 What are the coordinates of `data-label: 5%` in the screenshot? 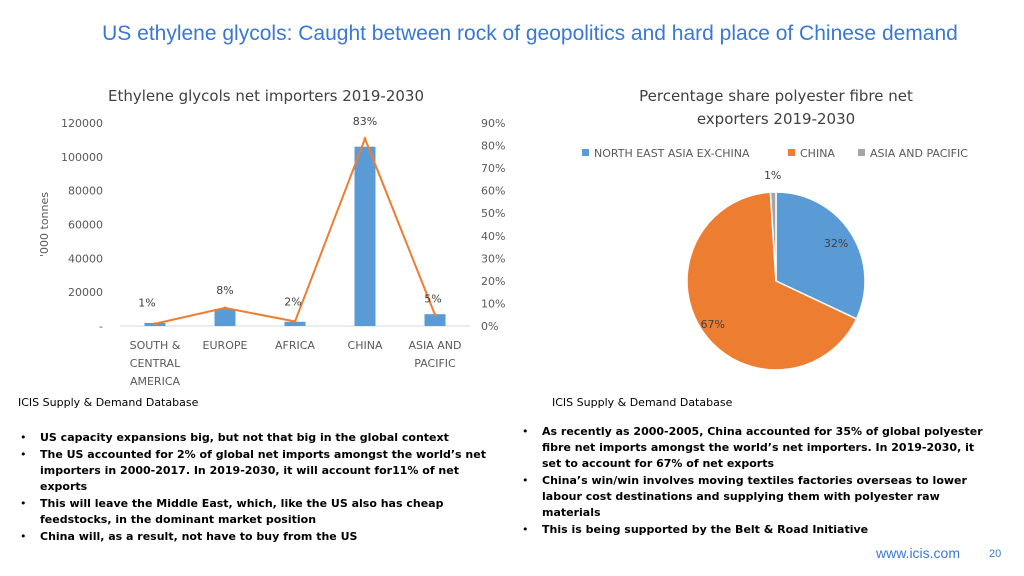 It's located at (432, 299).